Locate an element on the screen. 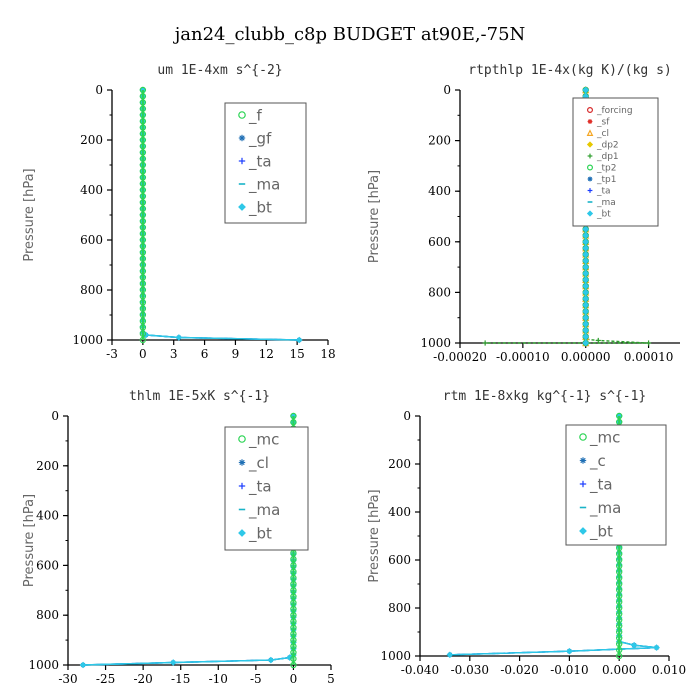 The width and height of the screenshot is (700, 700). panel-title: rtpthlp 1E-4x(kg K)/(kg s) is located at coordinates (570, 70).